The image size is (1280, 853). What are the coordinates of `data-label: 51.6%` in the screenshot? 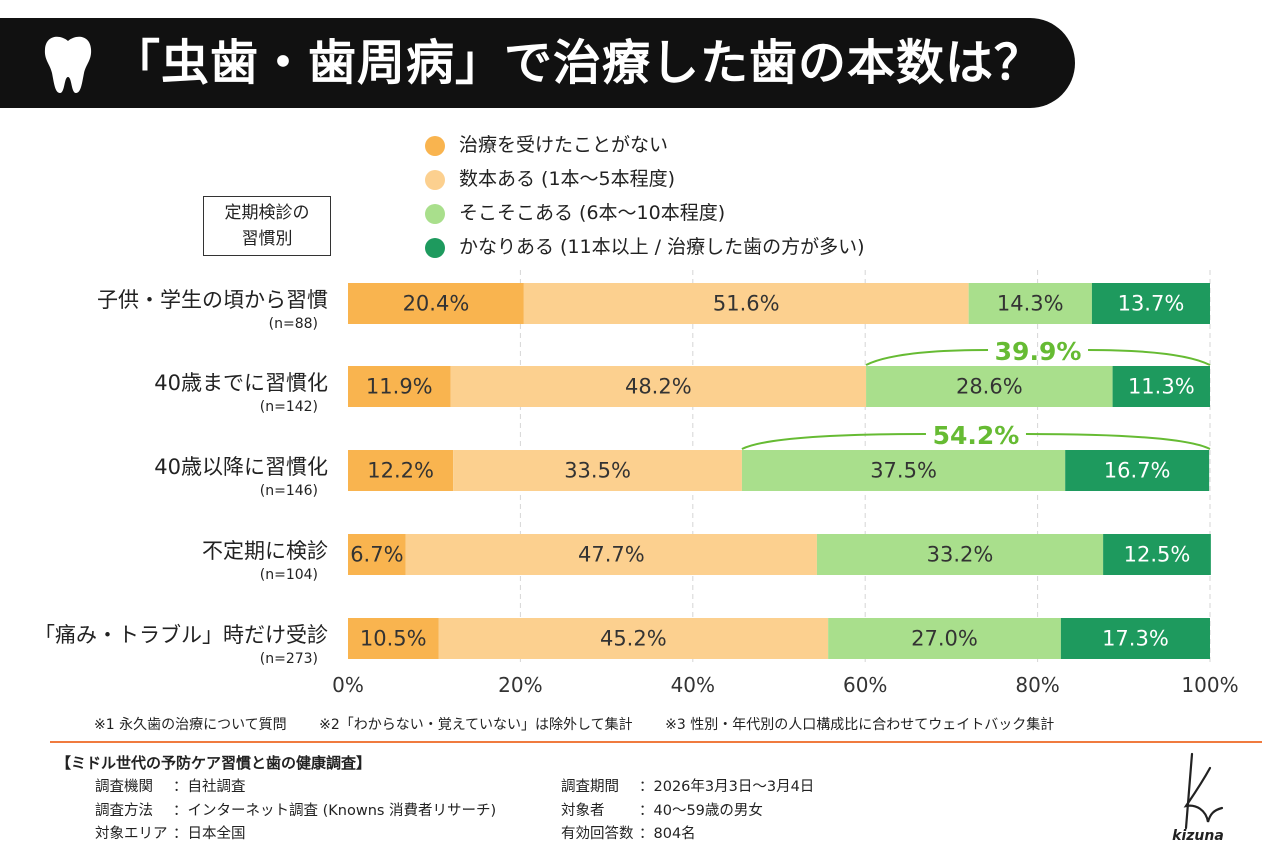 It's located at (746, 304).